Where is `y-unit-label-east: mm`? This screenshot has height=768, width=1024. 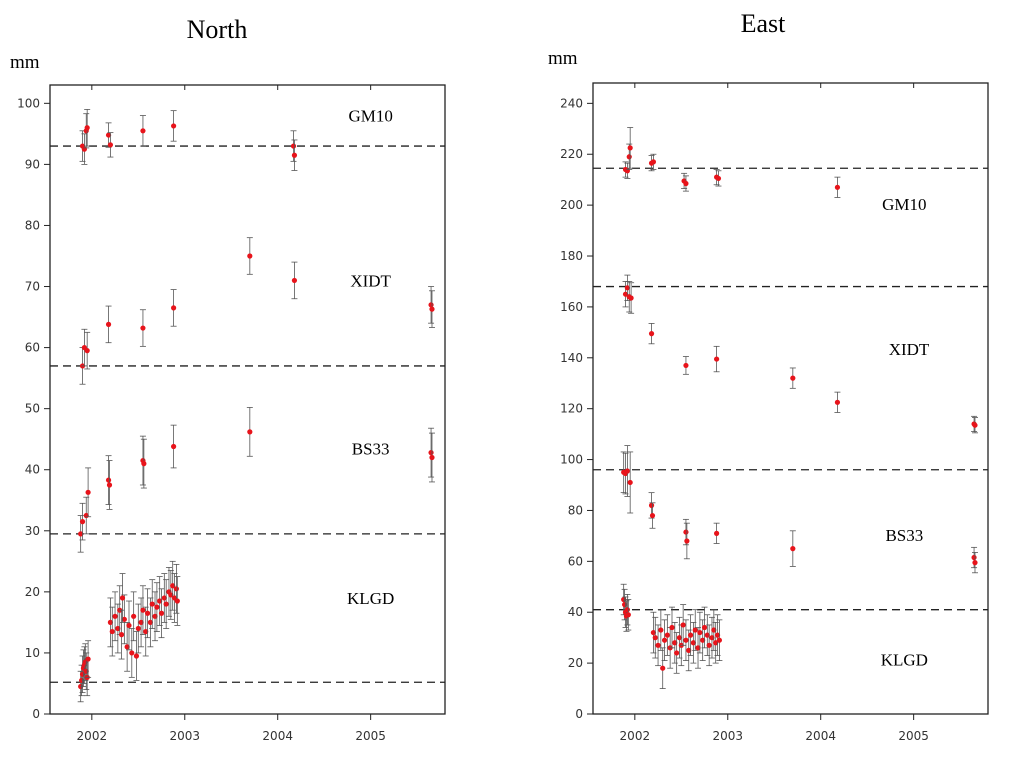
y-unit-label-east: mm is located at coordinates (563, 58).